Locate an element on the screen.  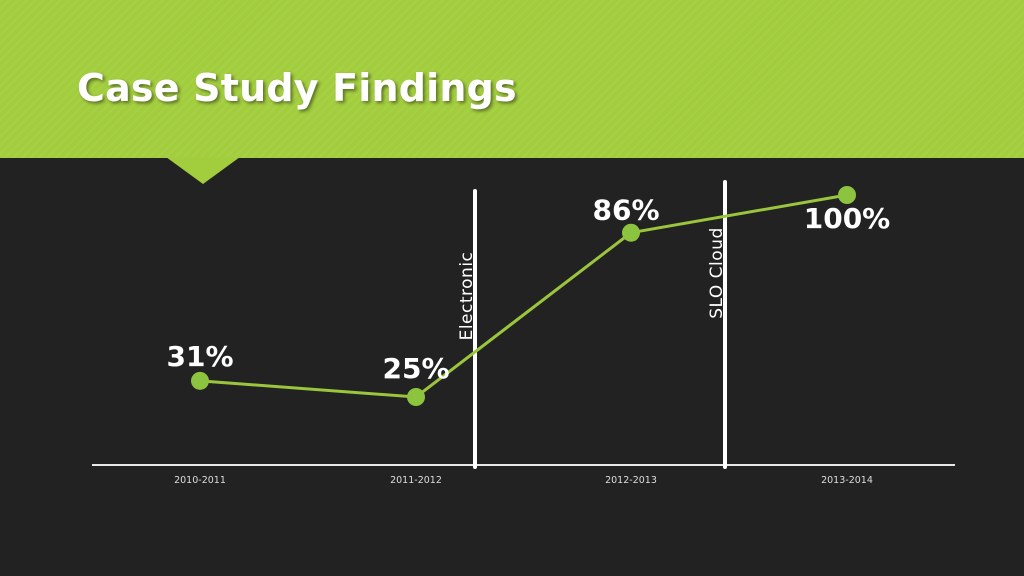
x-tick-label: 2011-2012 is located at coordinates (416, 480).